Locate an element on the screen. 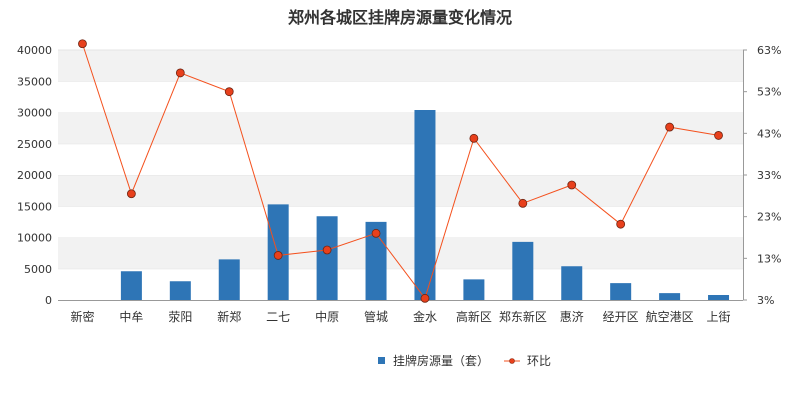  category-label: 新郑 is located at coordinates (229, 316).